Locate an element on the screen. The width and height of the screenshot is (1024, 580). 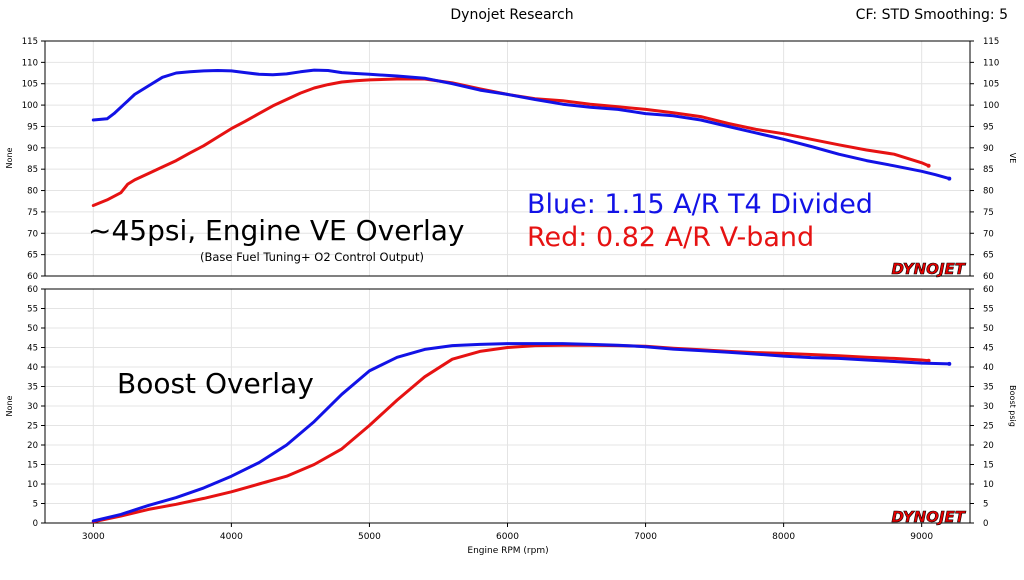
bottom-y-tick-label-left: 25 is located at coordinates (32, 427).